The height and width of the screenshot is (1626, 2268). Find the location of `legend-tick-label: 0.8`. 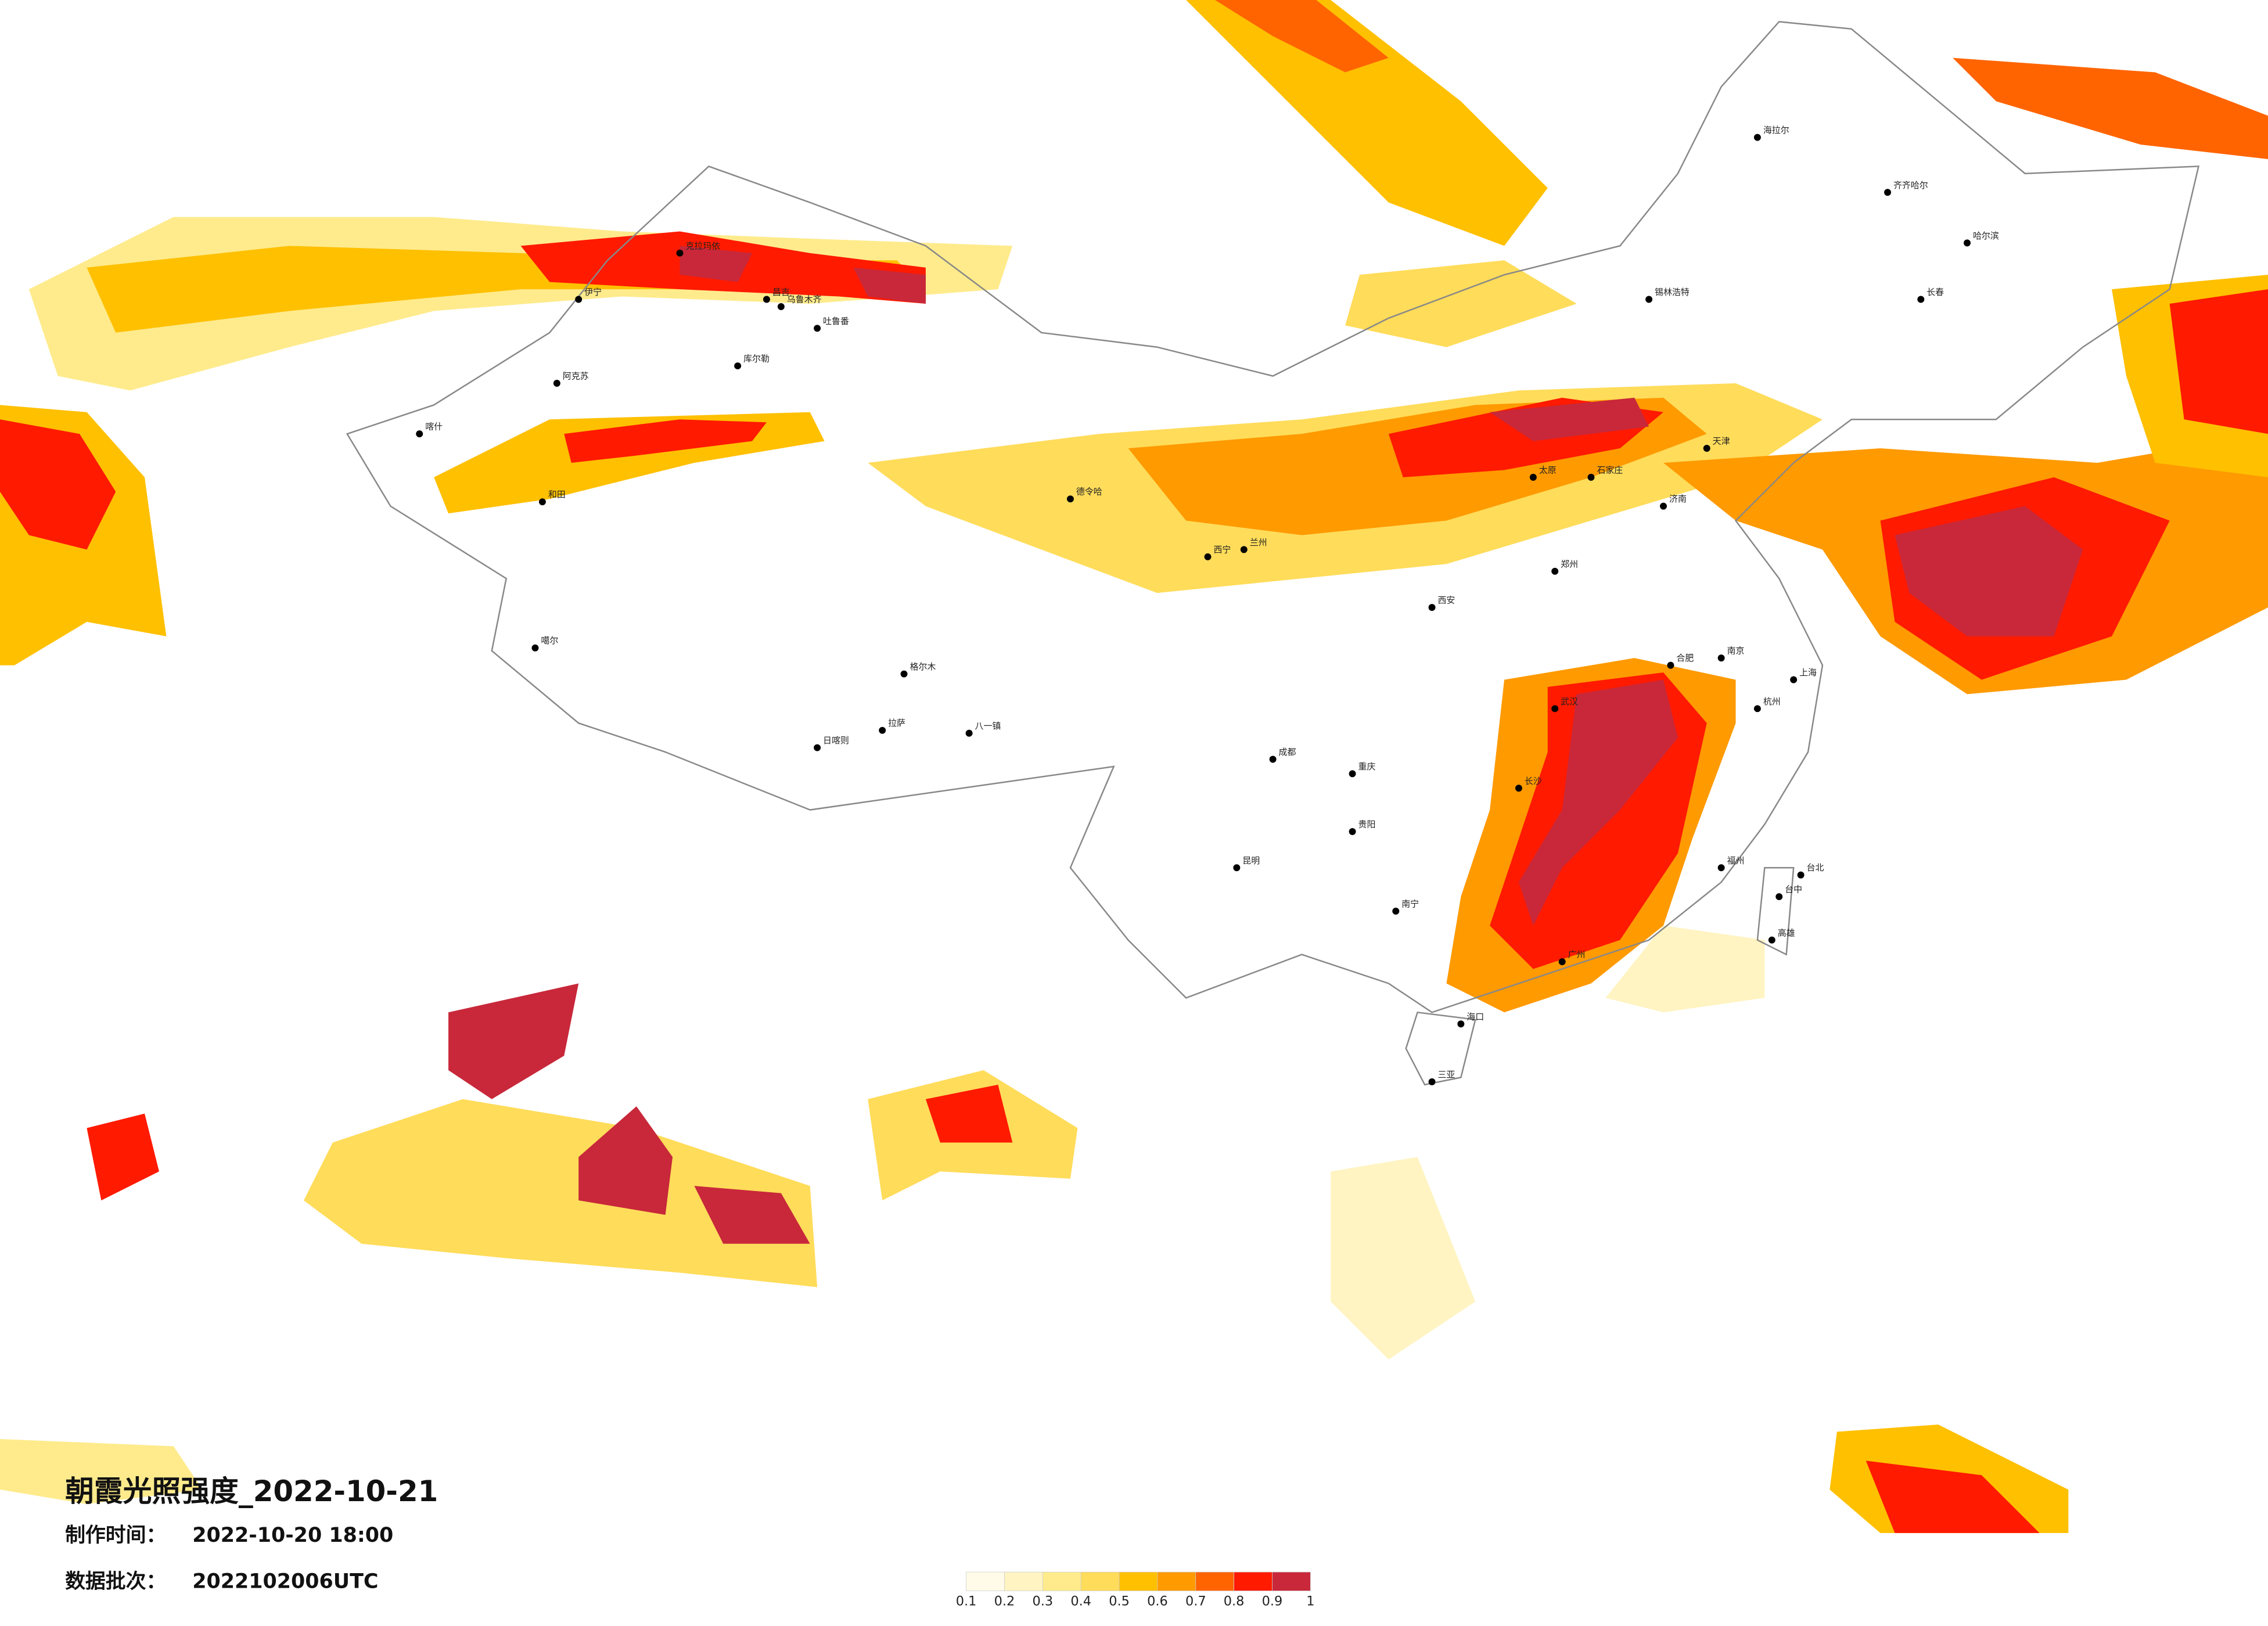

legend-tick-label: 0.8 is located at coordinates (1234, 1601).